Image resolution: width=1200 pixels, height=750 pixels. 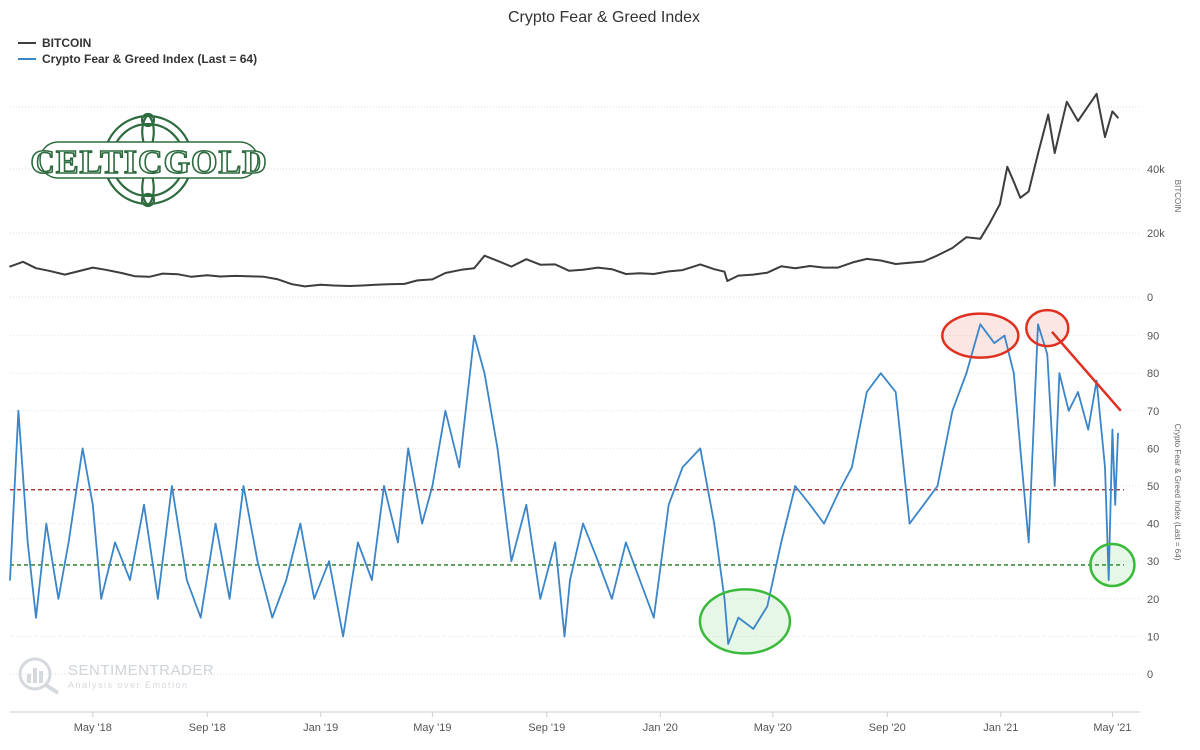 What do you see at coordinates (128, 685) in the screenshot?
I see `watermark-tagline: Analysis over Emotion` at bounding box center [128, 685].